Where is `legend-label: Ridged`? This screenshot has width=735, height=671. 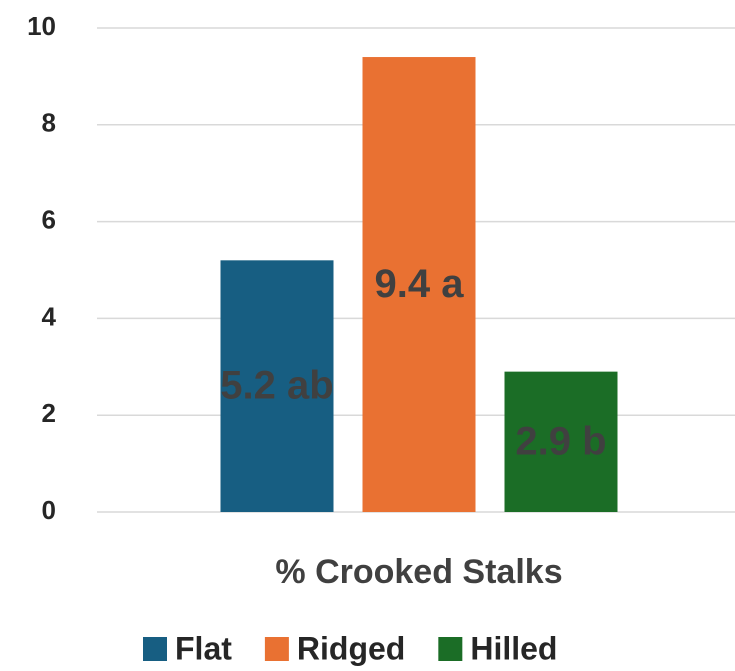 legend-label: Ridged is located at coordinates (351, 648).